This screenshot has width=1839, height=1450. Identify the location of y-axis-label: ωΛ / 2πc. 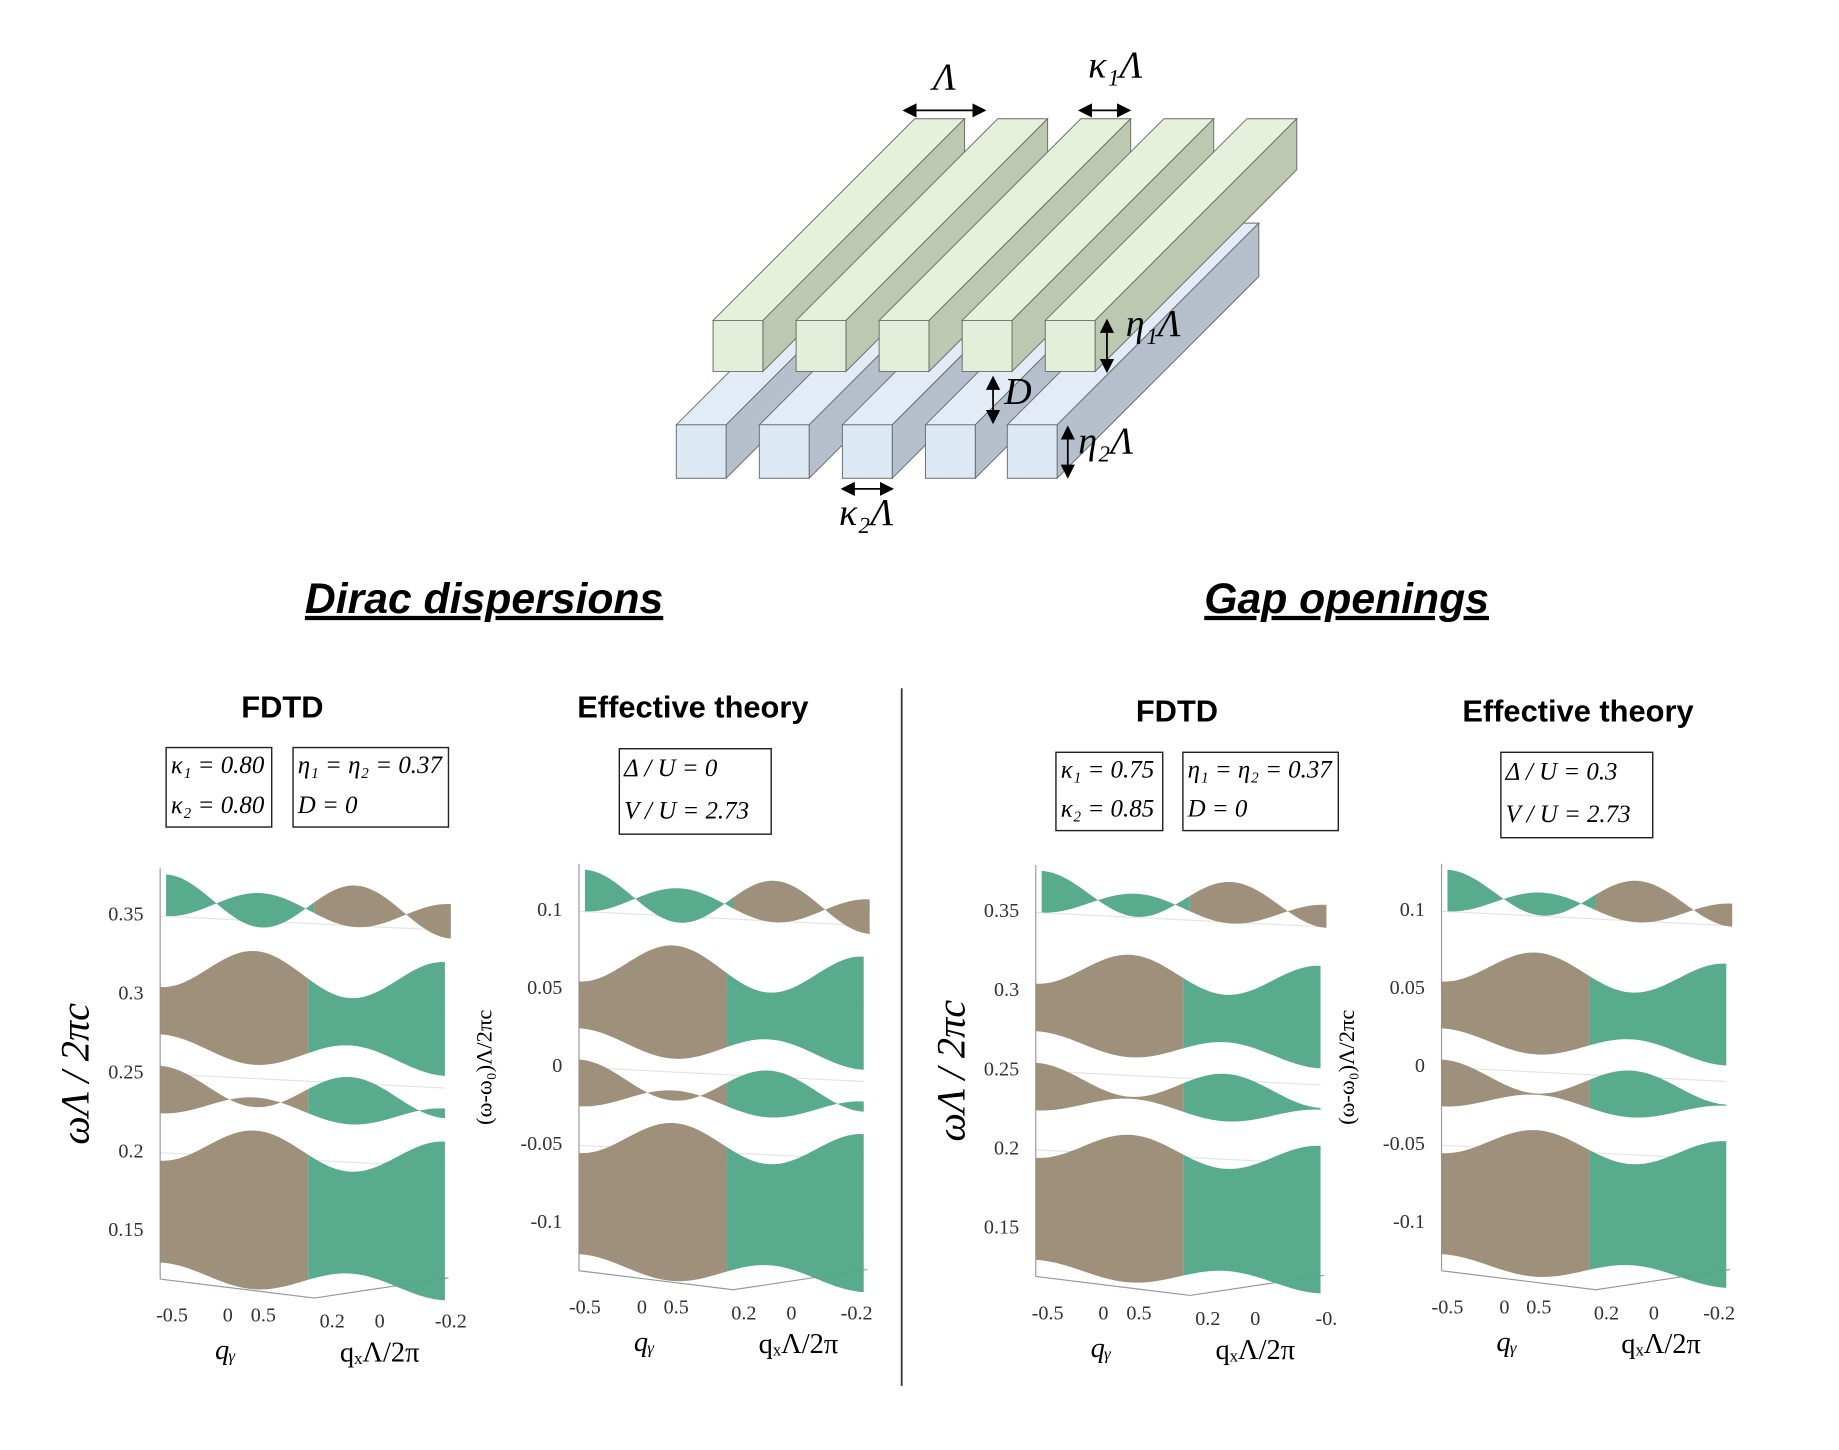
(75, 1074).